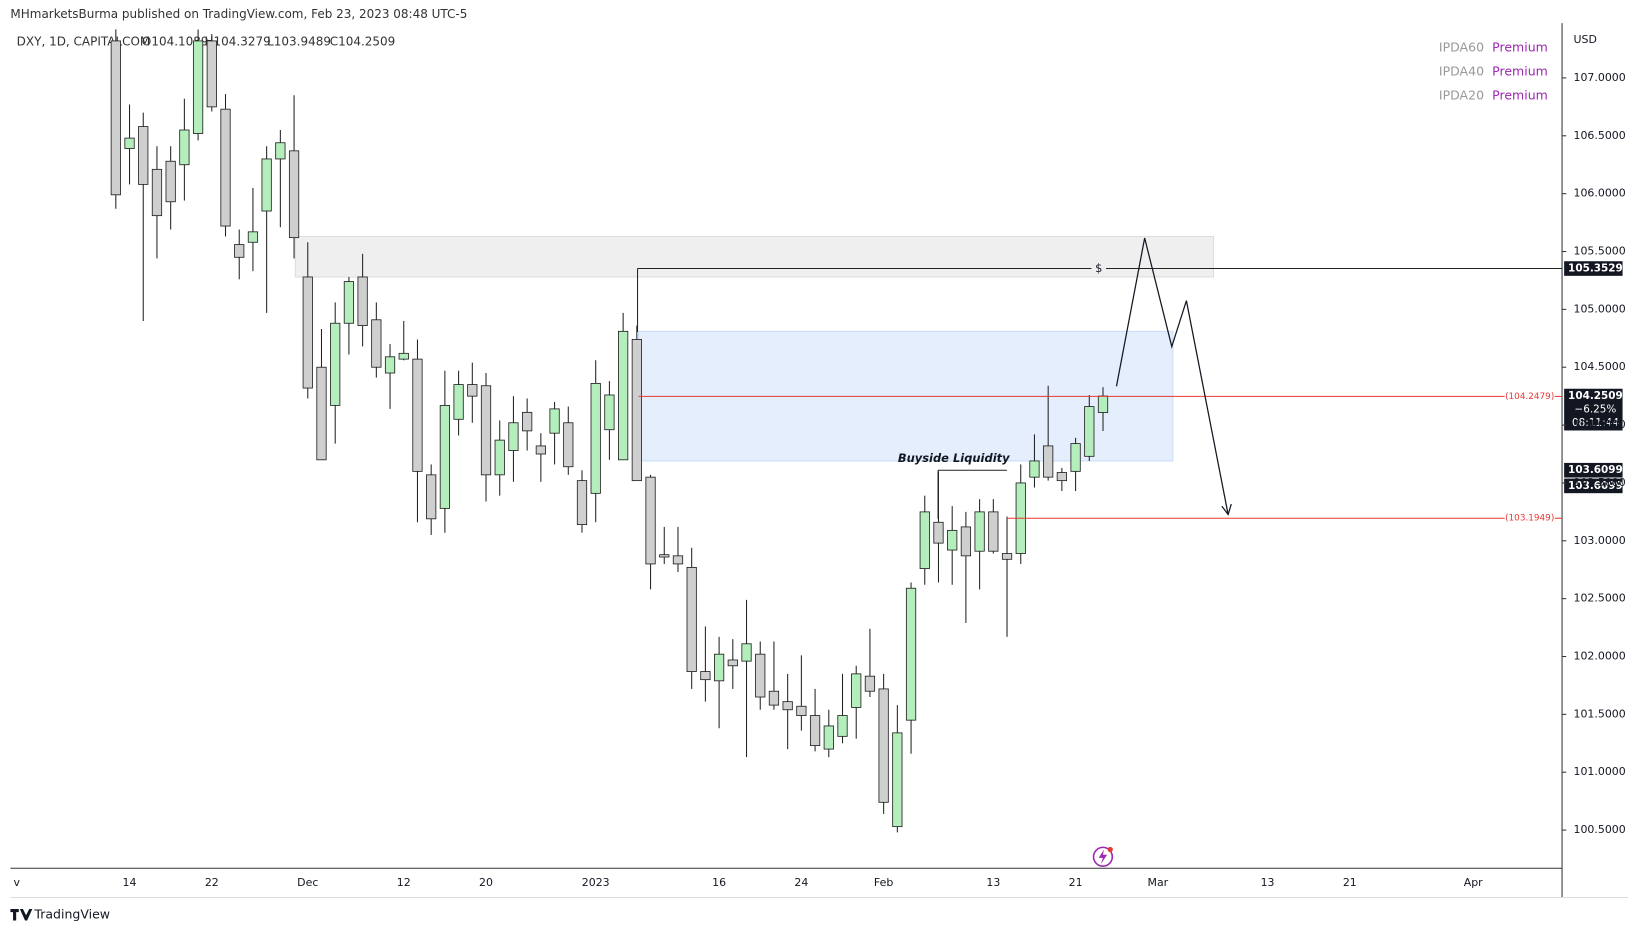 The height and width of the screenshot is (931, 1633). What do you see at coordinates (1529, 519) in the screenshot?
I see `level-label: (103.1949)` at bounding box center [1529, 519].